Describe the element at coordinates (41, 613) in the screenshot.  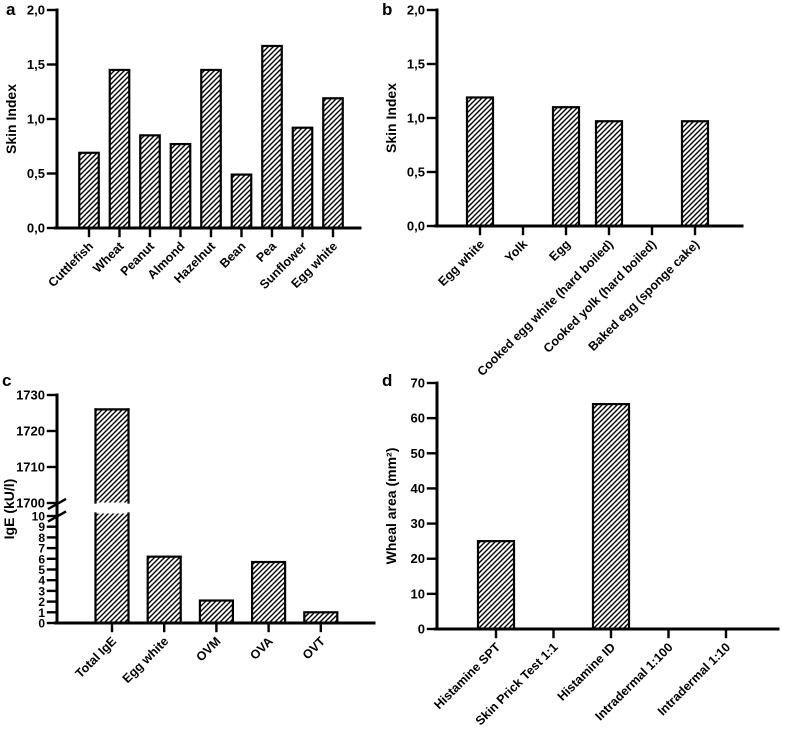
I see `y-tick-label: 1` at that location.